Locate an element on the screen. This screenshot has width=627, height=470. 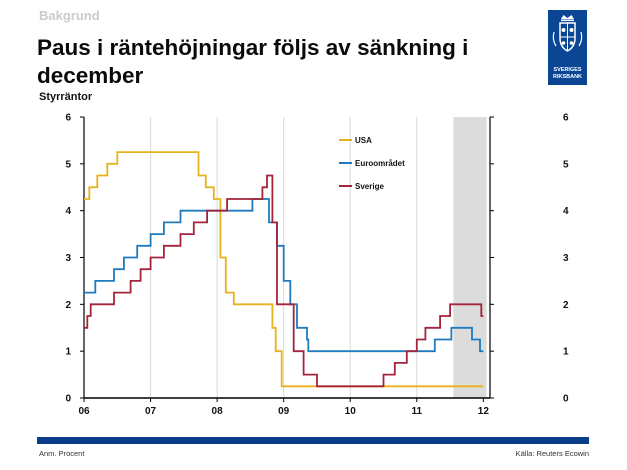
y-tick-label-right: 2 is located at coordinates (566, 305).